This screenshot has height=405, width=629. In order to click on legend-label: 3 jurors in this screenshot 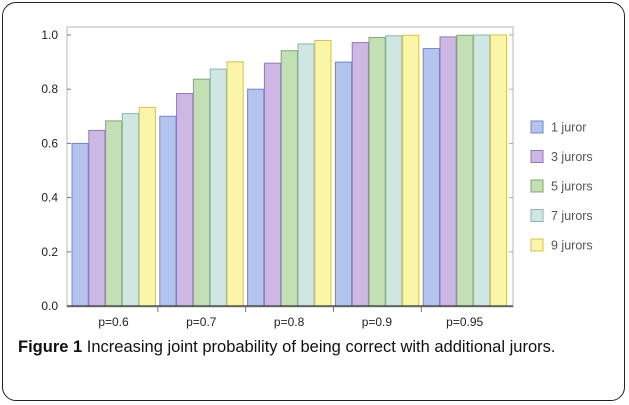, I will do `click(572, 157)`.